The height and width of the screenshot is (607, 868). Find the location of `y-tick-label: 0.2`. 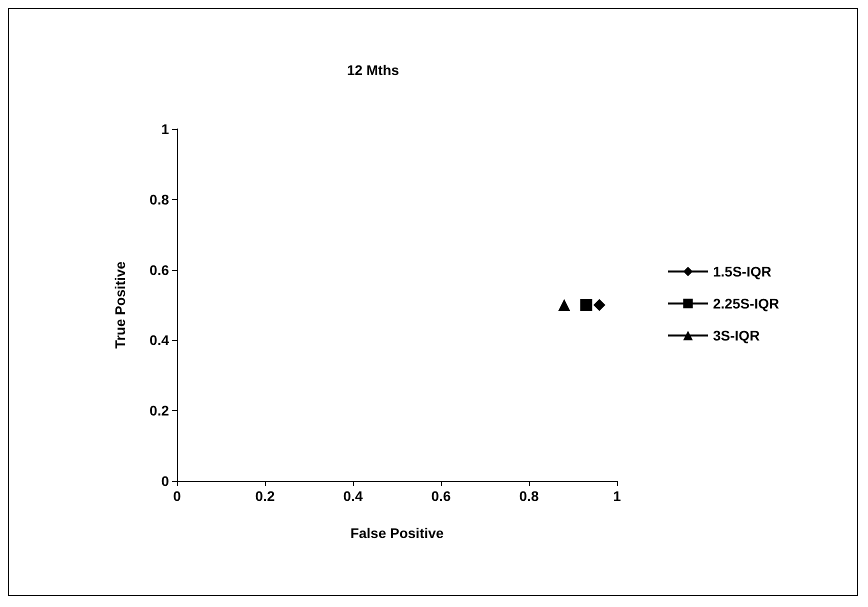

y-tick-label: 0.2 is located at coordinates (160, 410).